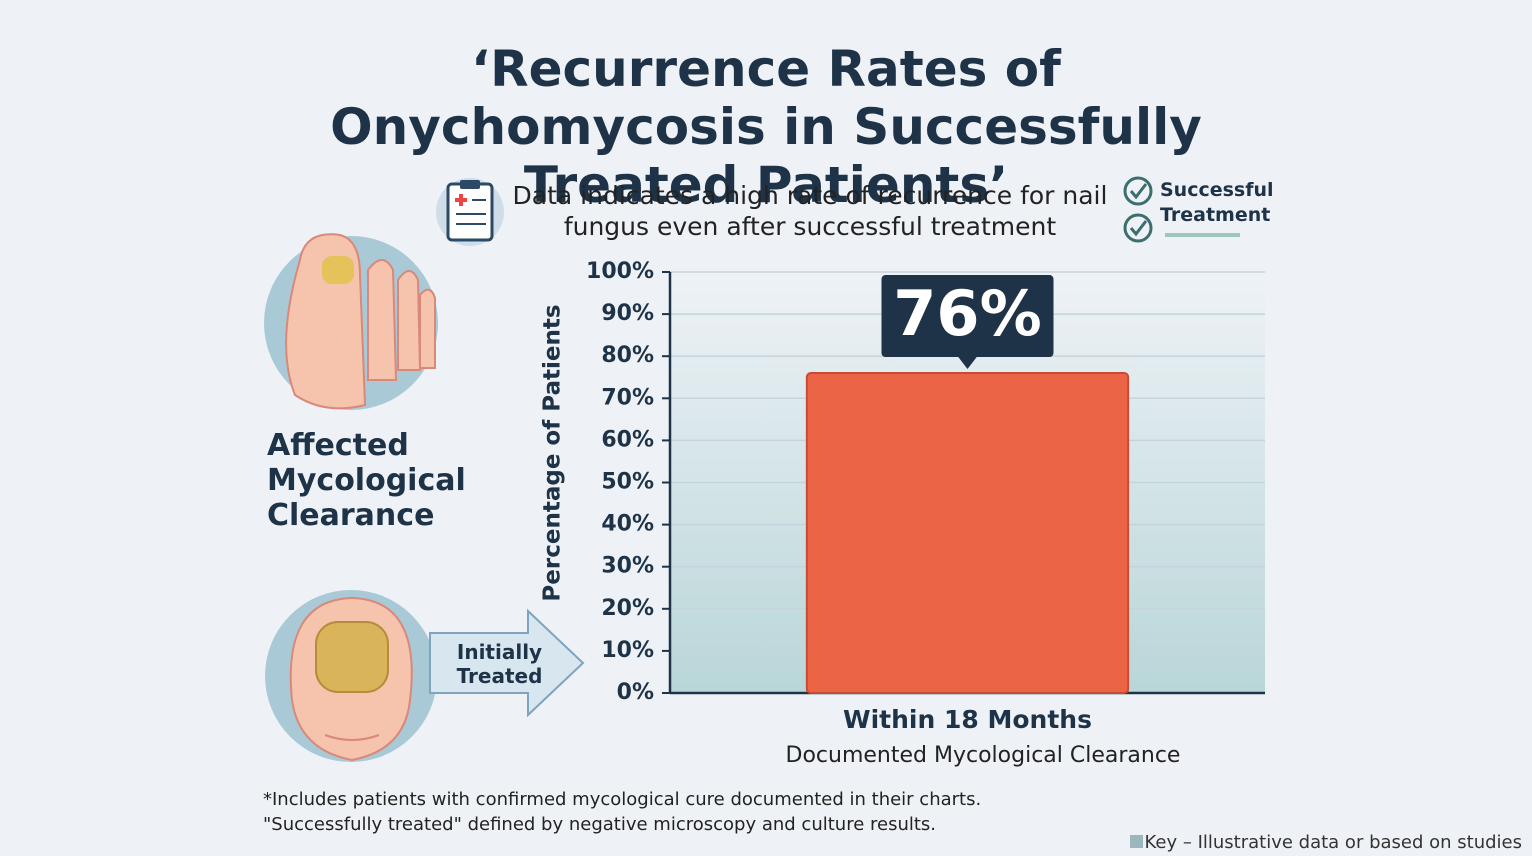 The height and width of the screenshot is (856, 1532). Describe the element at coordinates (967, 533) in the screenshot. I see `bar` at that location.